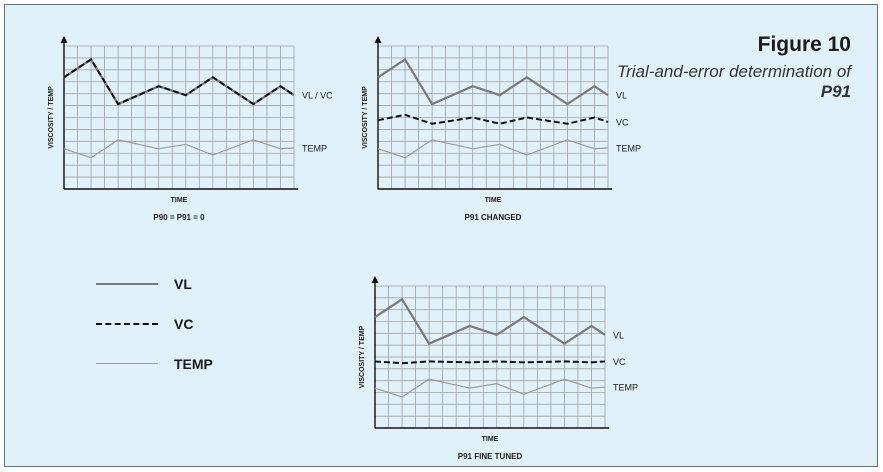  I want to click on chart-caption: P91 FINE TUNED, so click(490, 456).